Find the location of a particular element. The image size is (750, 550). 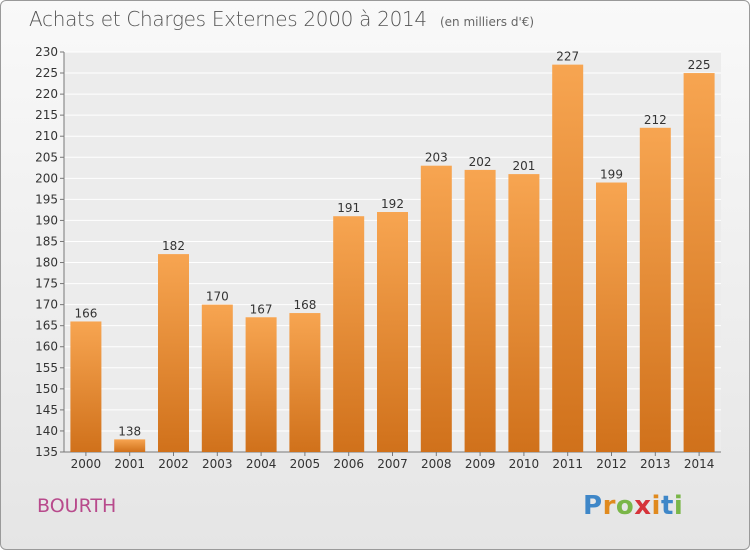

value-label: 199 is located at coordinates (611, 175).